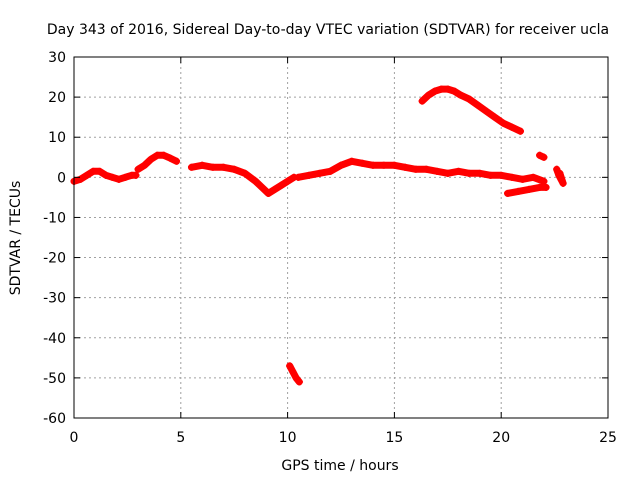 The height and width of the screenshot is (480, 640). What do you see at coordinates (608, 438) in the screenshot?
I see `x-tick-label: 25` at bounding box center [608, 438].